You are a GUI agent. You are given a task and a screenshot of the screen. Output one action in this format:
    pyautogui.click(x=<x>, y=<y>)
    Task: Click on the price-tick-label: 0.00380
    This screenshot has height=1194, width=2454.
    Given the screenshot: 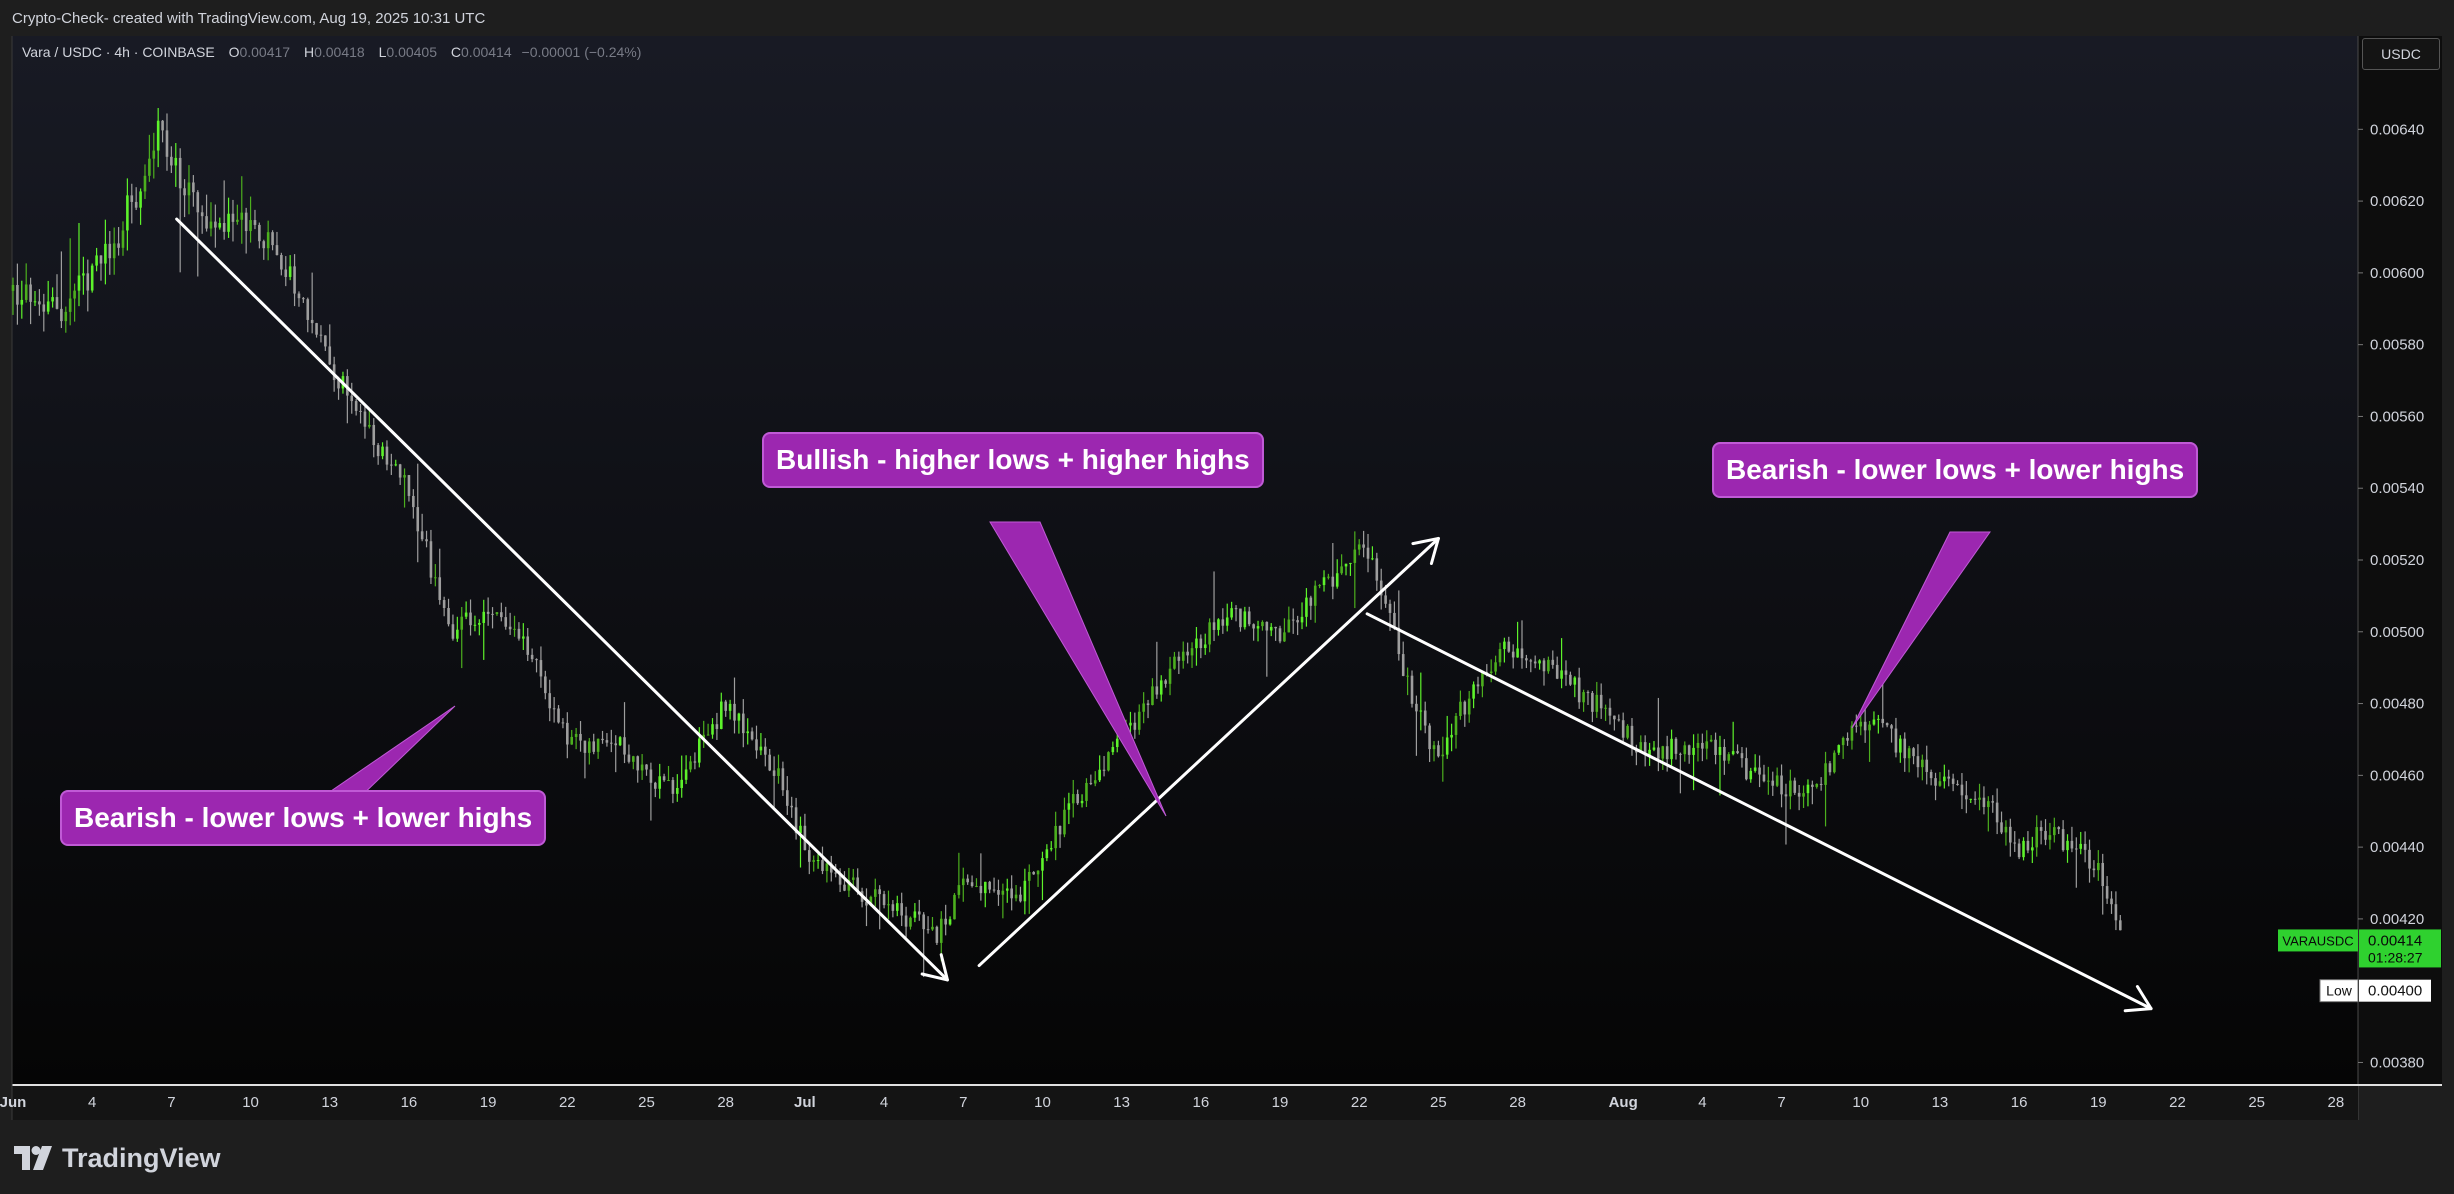 What is the action you would take?
    pyautogui.click(x=2397, y=1062)
    